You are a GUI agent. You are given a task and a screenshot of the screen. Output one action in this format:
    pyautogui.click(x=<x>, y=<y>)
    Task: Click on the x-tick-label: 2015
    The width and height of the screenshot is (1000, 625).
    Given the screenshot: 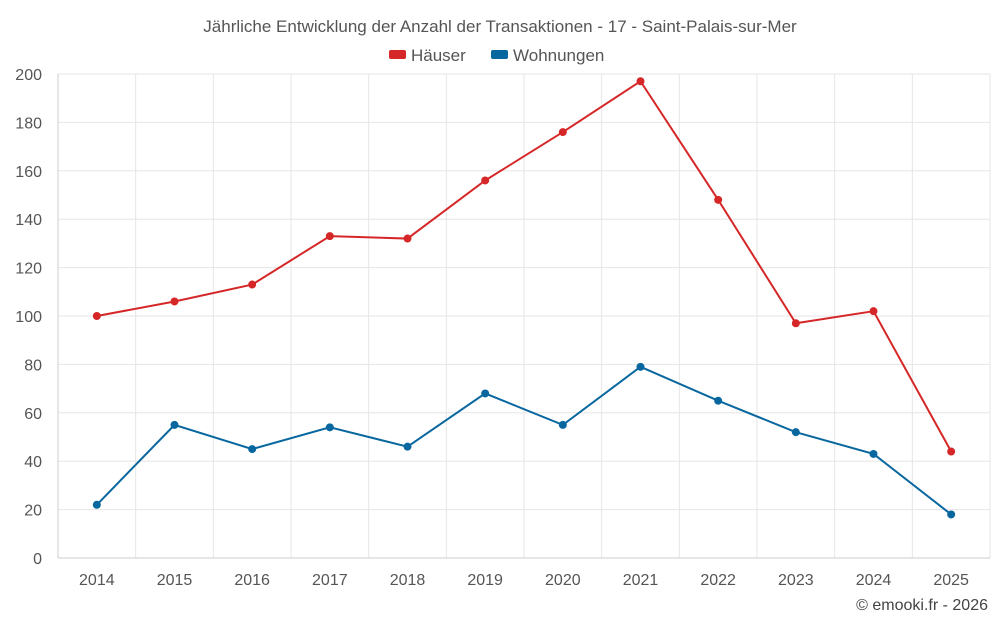 What is the action you would take?
    pyautogui.click(x=175, y=580)
    